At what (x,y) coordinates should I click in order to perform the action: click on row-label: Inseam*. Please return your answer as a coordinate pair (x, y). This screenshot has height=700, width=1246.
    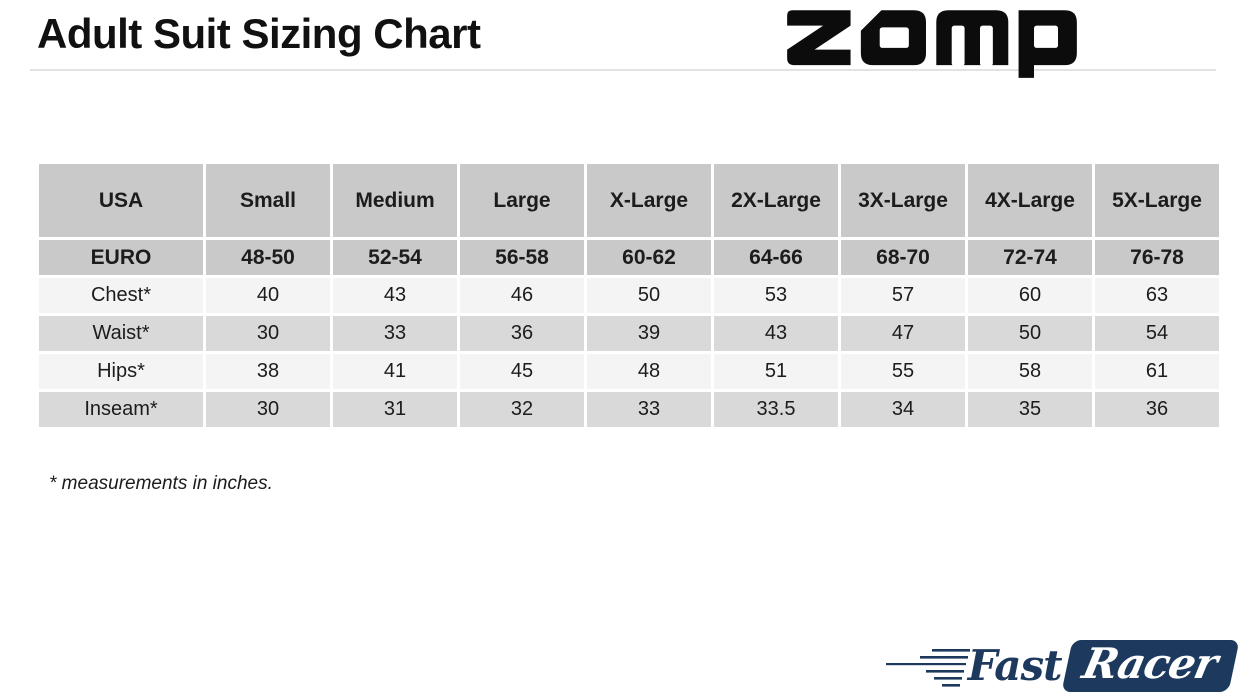
    Looking at the image, I should click on (121, 409).